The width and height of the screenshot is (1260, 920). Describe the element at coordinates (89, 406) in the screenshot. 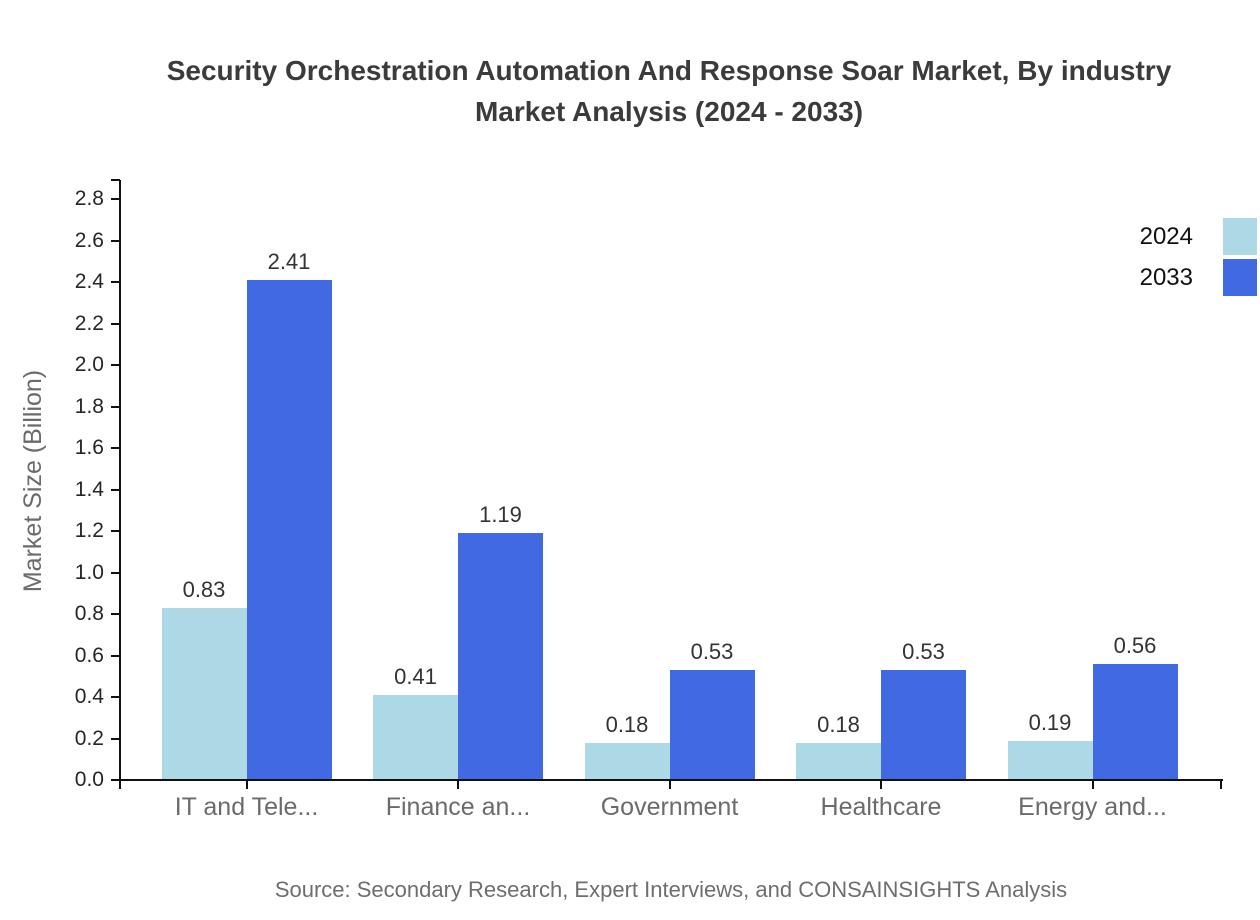

I see `y-tick-label: 1.8` at that location.